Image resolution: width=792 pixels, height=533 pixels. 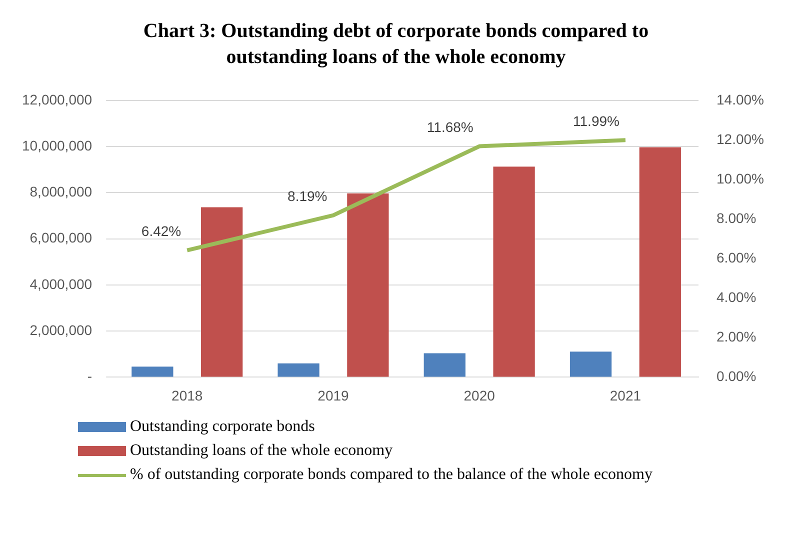 I want to click on y2-tick-label: 12.00%, so click(x=740, y=138).